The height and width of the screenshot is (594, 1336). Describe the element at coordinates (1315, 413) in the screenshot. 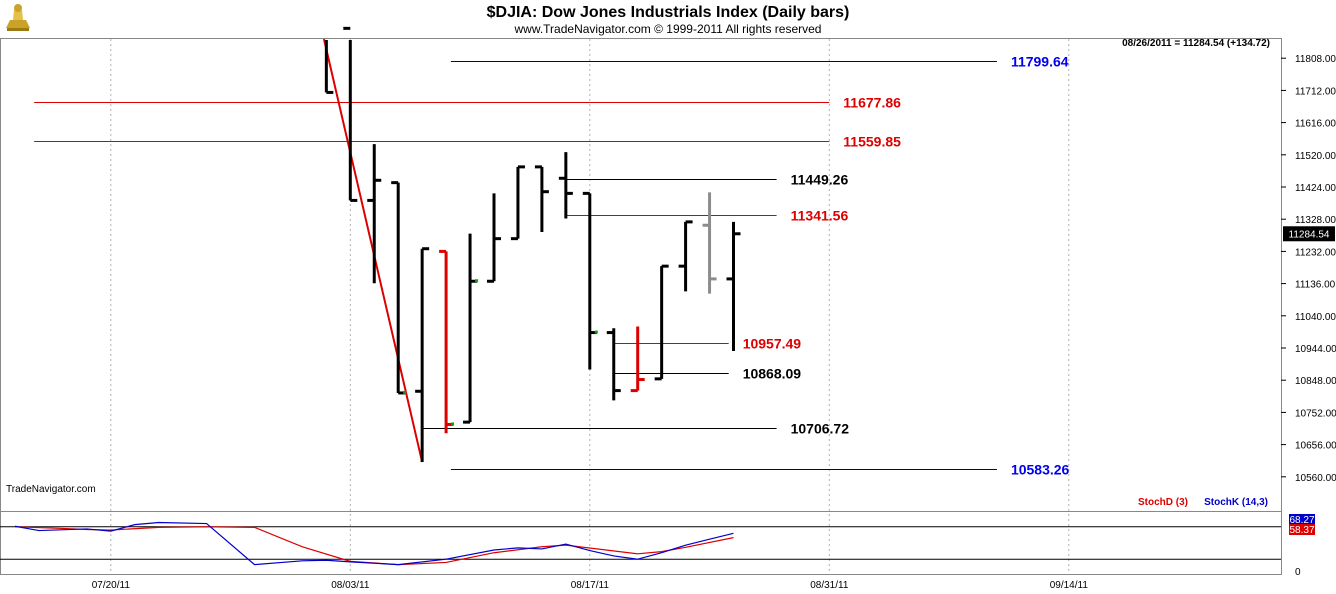

I see `price-tick-label: 10752.00` at that location.